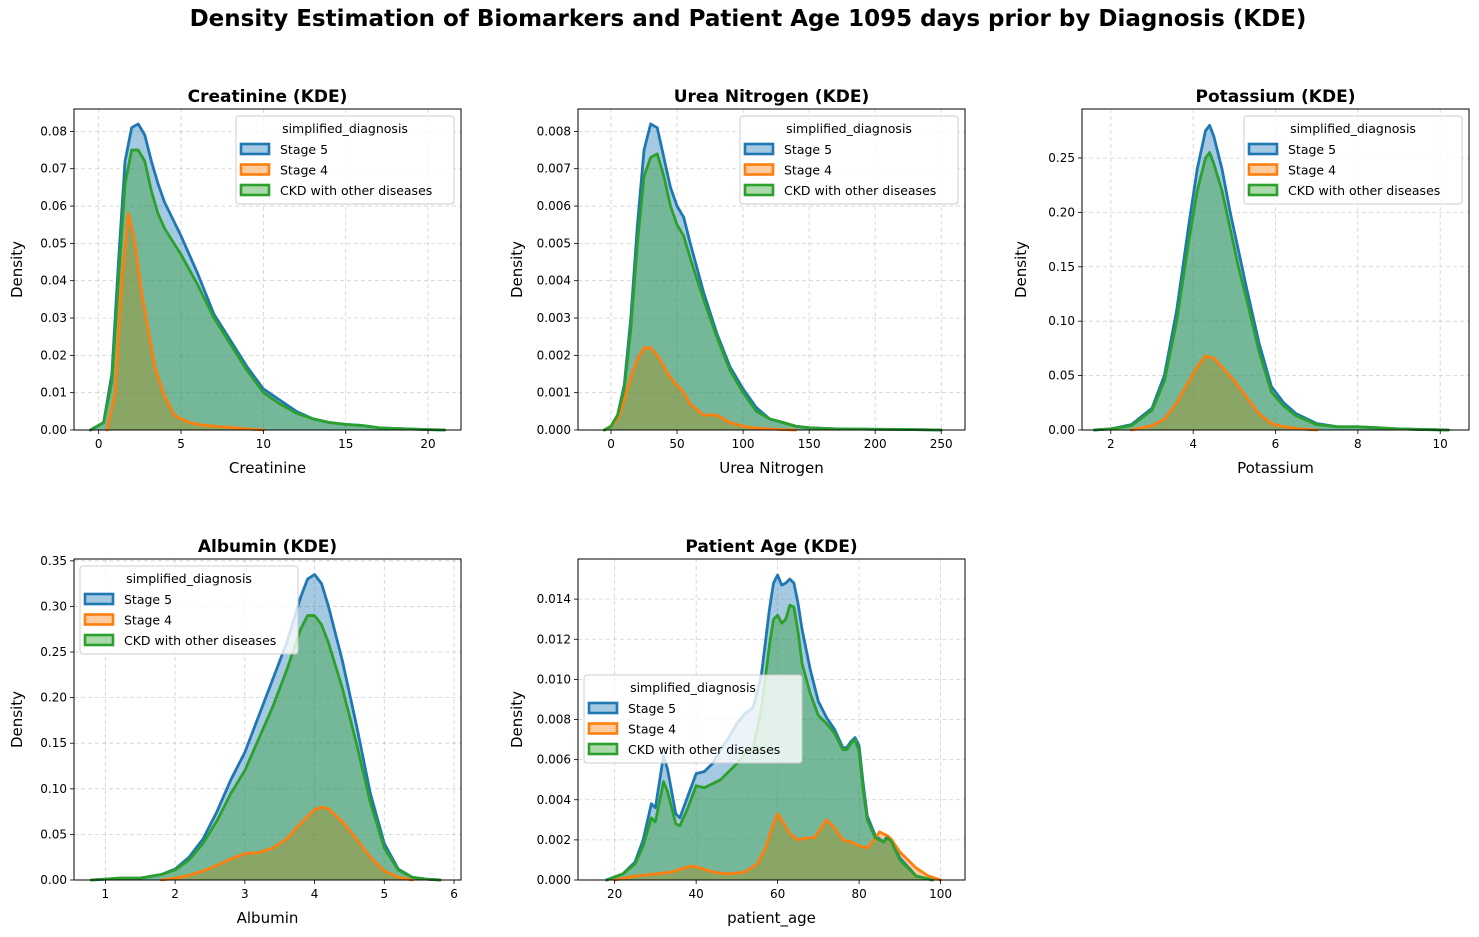 The image size is (1479, 937). I want to click on x-tick-label: 0, so click(99, 444).